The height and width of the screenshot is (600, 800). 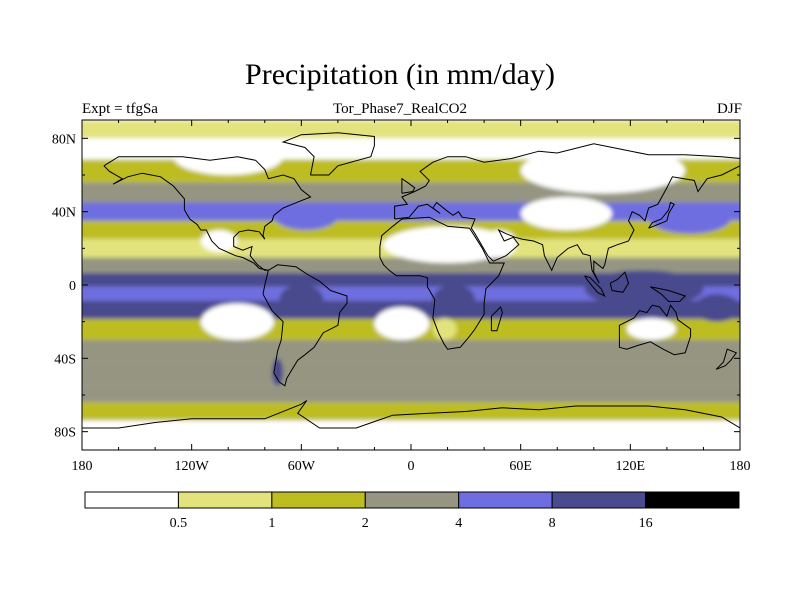 I want to click on colorbar-label: 16, so click(x=646, y=523).